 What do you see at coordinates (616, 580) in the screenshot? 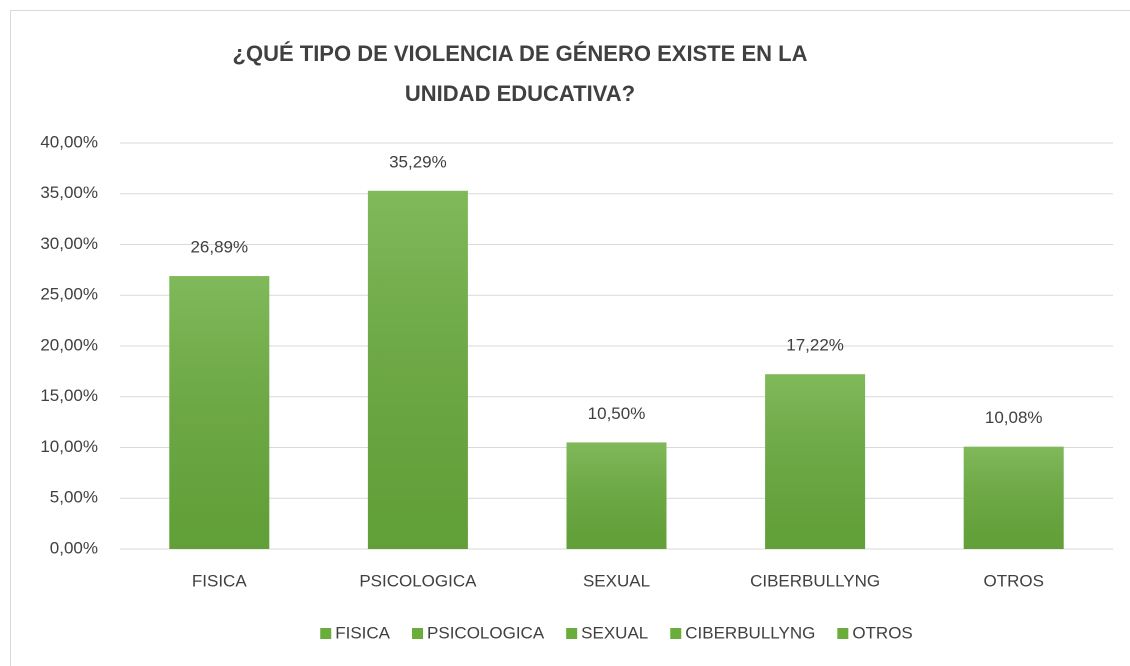
I see `x-tick-label: SEXUAL` at bounding box center [616, 580].